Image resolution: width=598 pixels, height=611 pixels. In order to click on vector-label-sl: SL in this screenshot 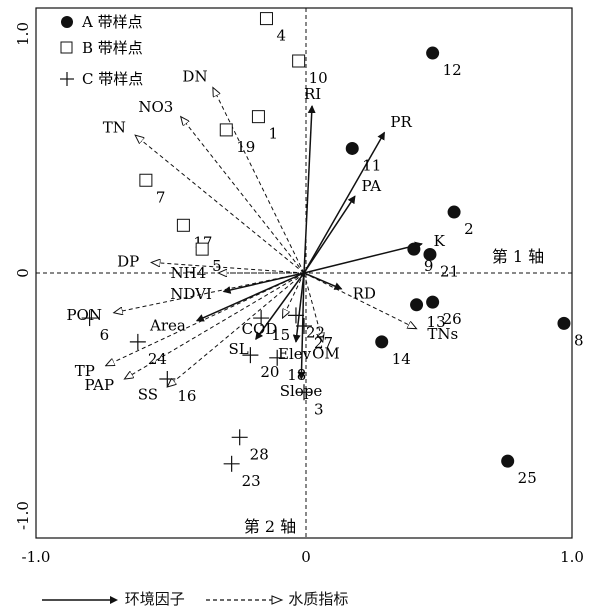, I will do `click(238, 349)`.